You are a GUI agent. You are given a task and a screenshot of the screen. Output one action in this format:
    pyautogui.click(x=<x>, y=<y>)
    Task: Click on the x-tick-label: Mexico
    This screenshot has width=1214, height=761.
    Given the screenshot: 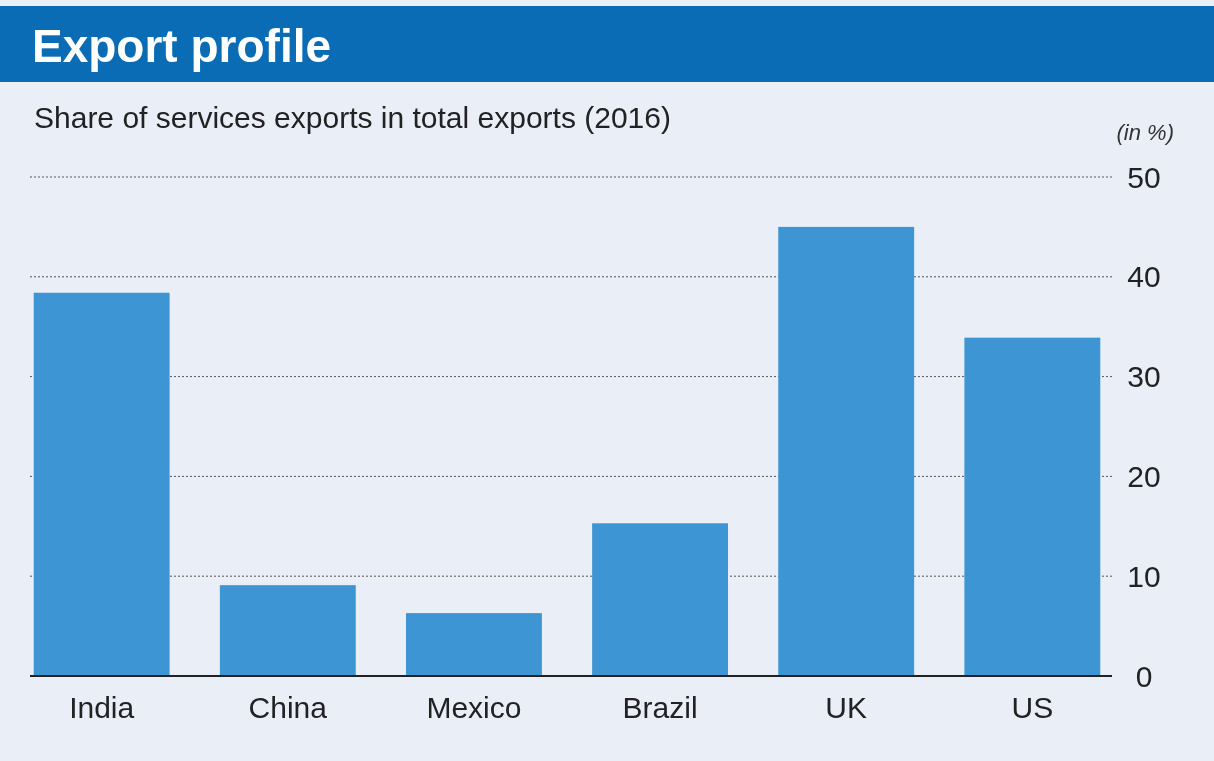 What is the action you would take?
    pyautogui.click(x=474, y=707)
    